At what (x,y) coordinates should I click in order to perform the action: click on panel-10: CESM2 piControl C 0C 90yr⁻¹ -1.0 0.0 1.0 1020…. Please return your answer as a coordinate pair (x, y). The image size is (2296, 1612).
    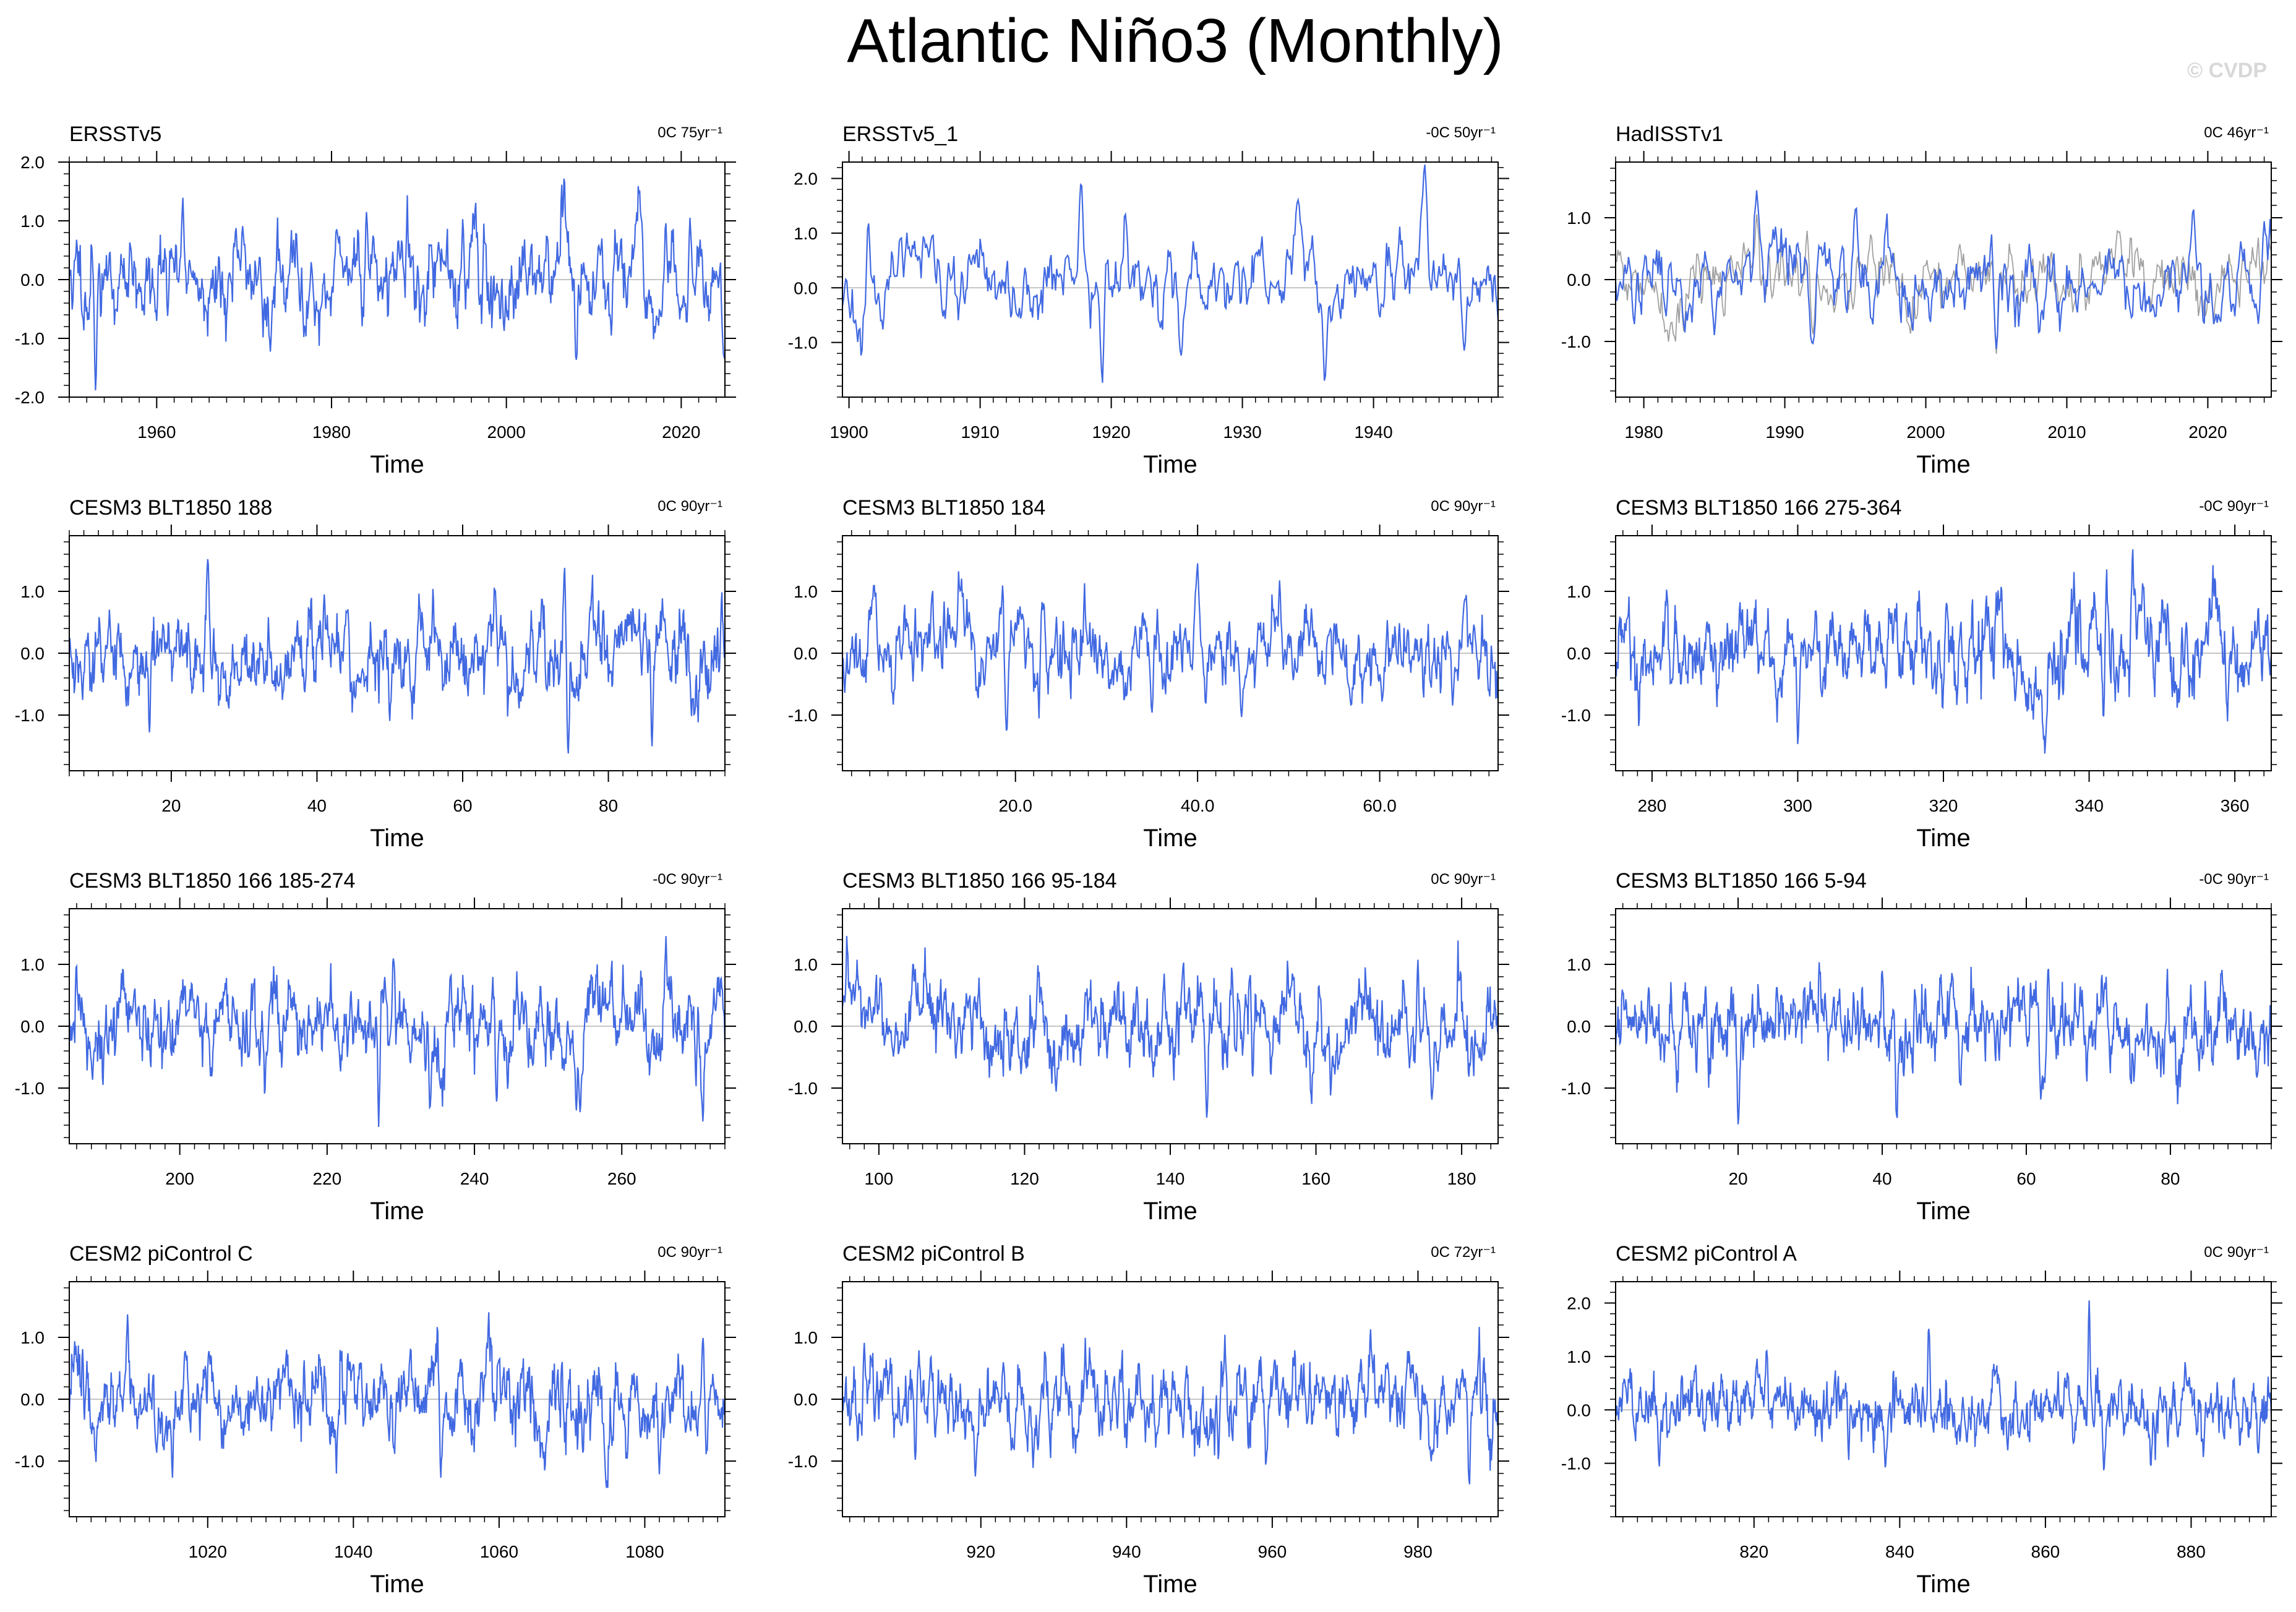
    Looking at the image, I should click on (375, 1420).